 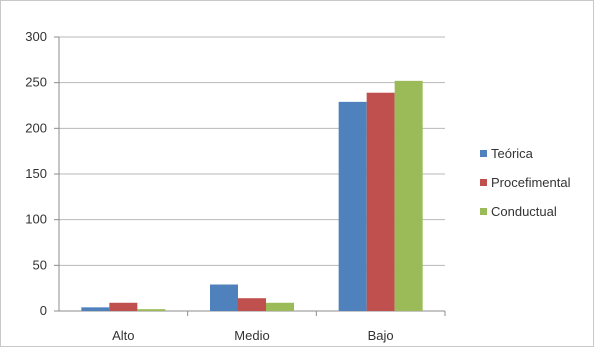 I want to click on y-tick-label: 150, so click(x=36, y=173).